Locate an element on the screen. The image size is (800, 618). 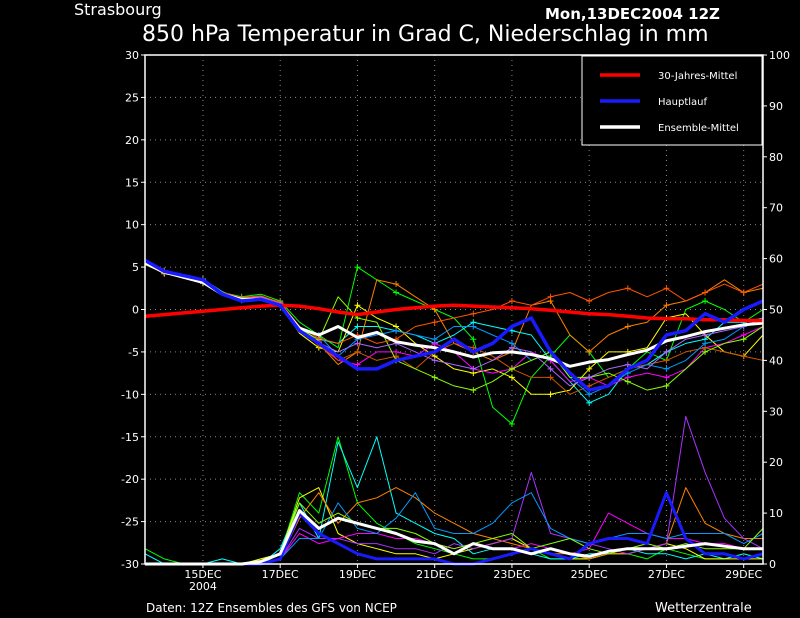
run-time: Mon,13DEC2004 12Z is located at coordinates (632, 14).